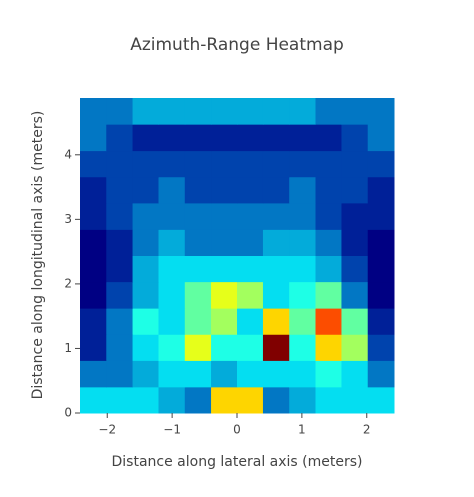  I want to click on x-axis-title: Distance along lateral axis (meters), so click(237, 462).